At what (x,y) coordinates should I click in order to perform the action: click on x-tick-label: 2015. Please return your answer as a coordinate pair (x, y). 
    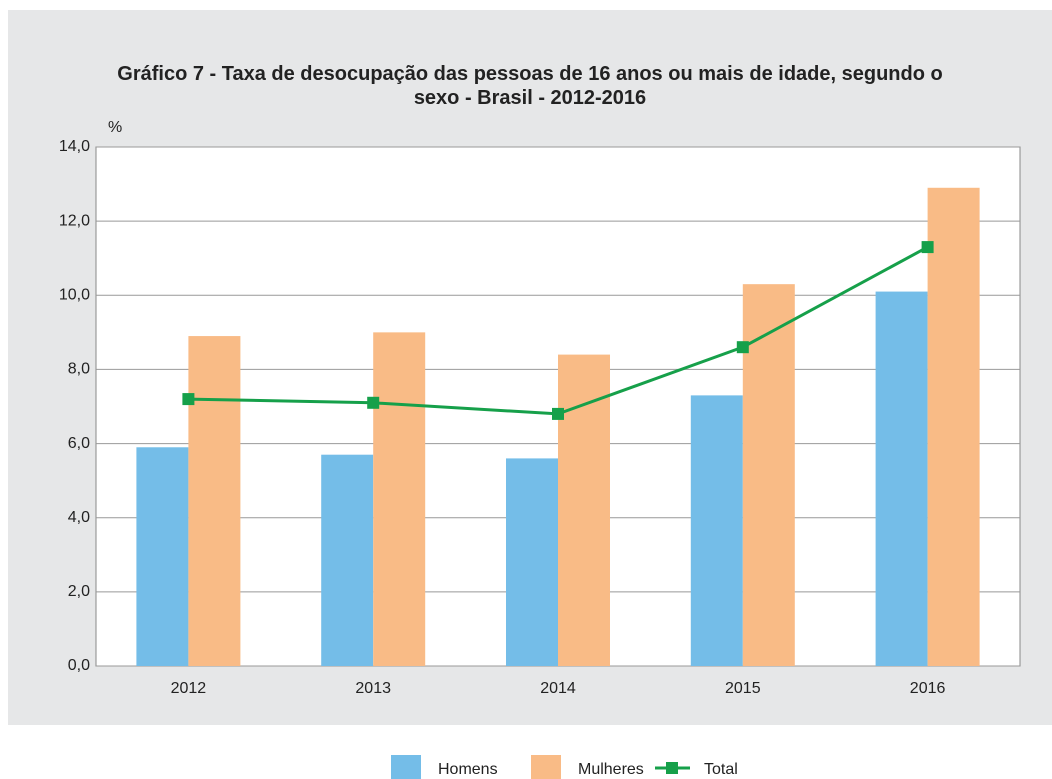
    Looking at the image, I should click on (743, 688).